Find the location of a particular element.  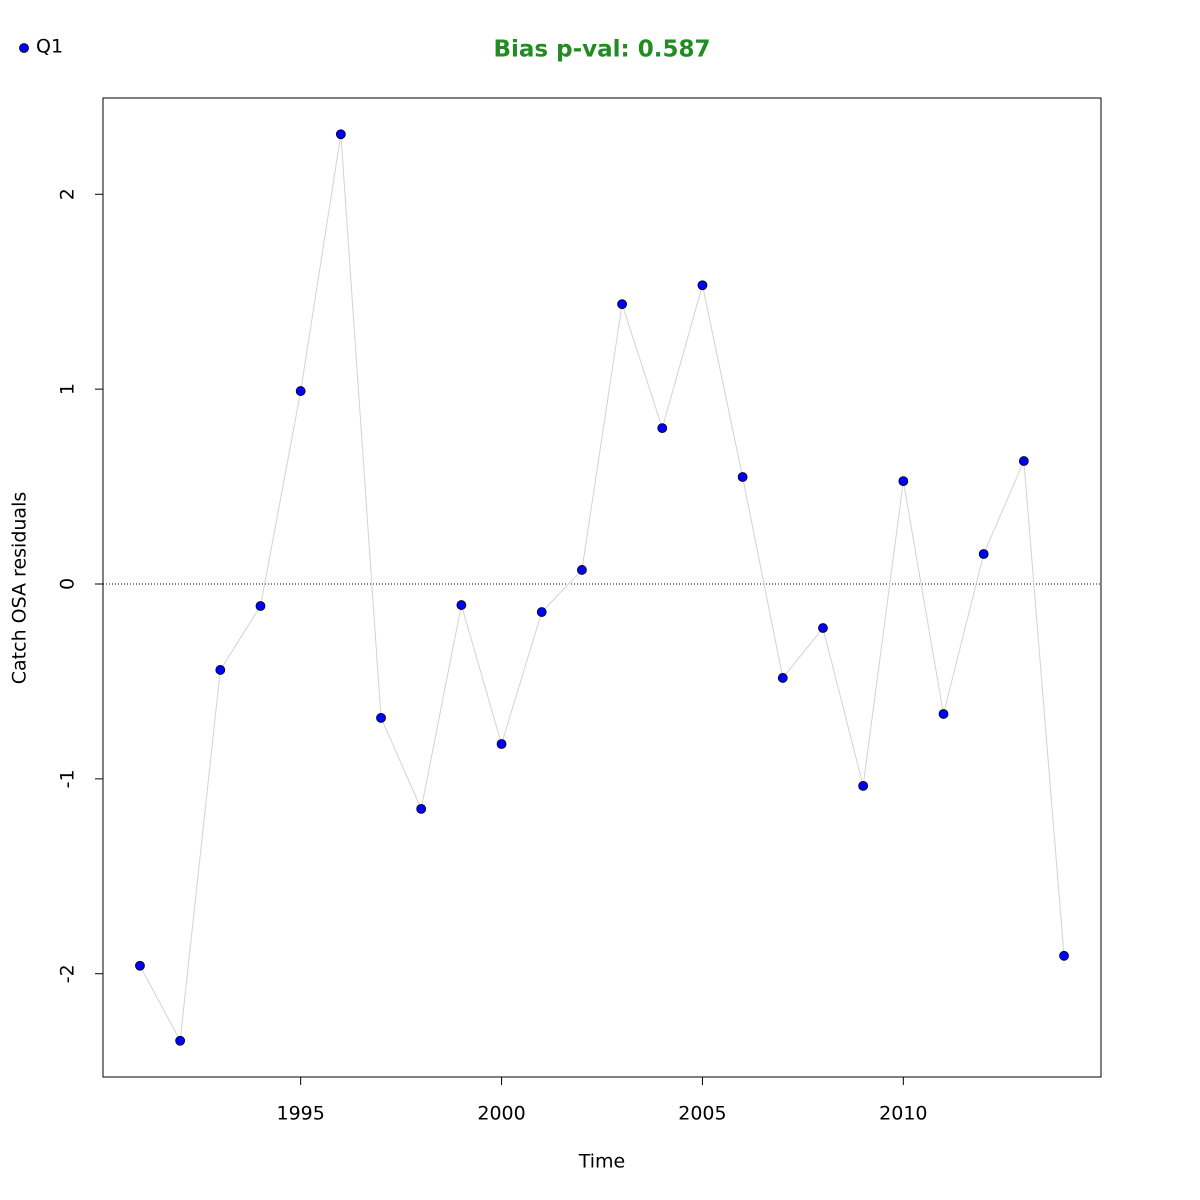

legend-marker is located at coordinates (24, 48).